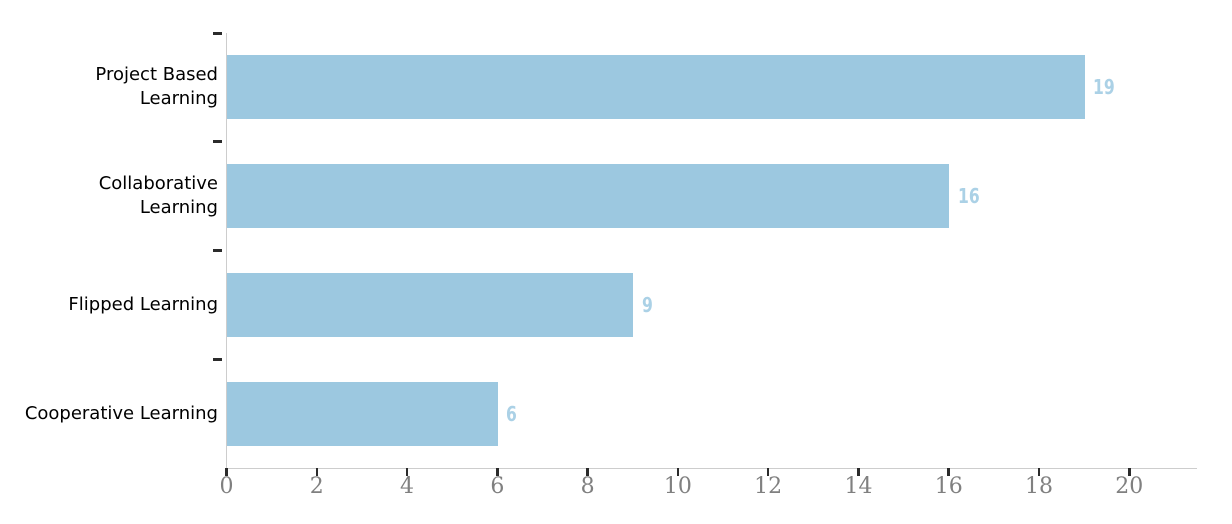 This screenshot has width=1232, height=524. Describe the element at coordinates (156, 87) in the screenshot. I see `category-label: Project Based Learning` at that location.